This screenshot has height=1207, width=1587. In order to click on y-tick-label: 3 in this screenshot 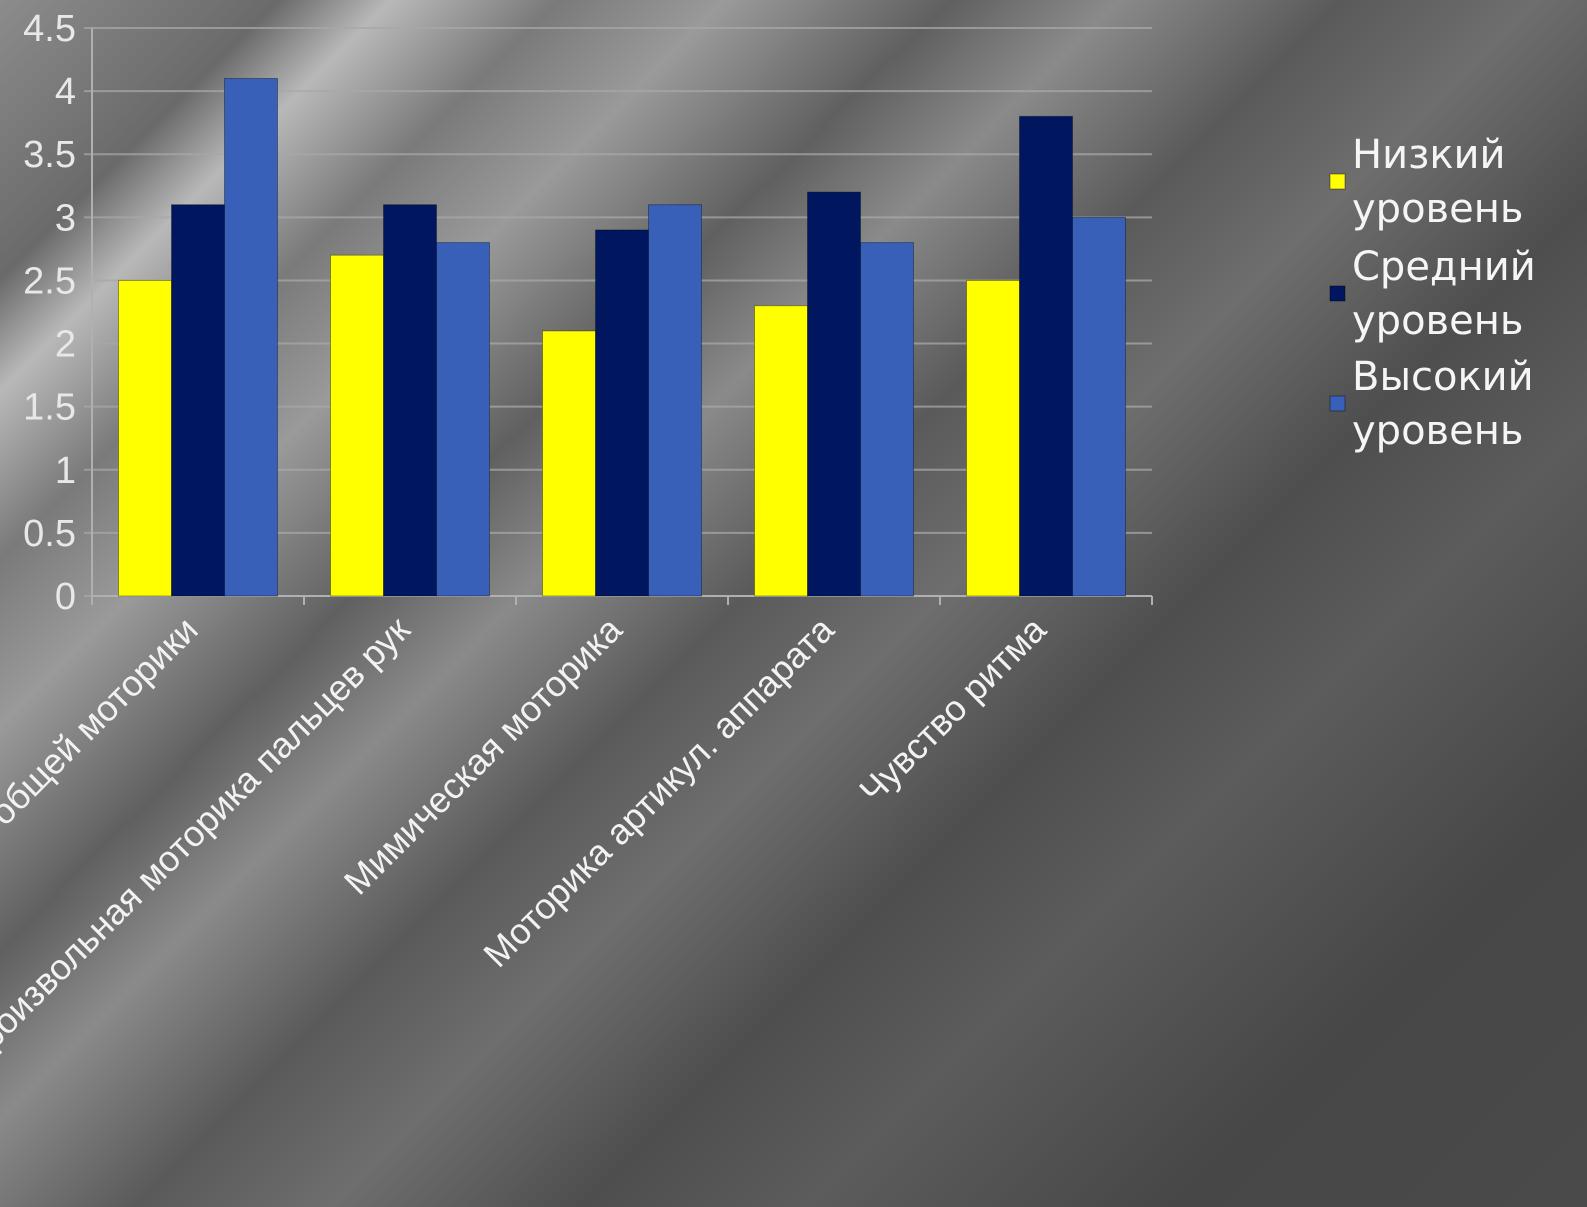, I will do `click(65, 218)`.